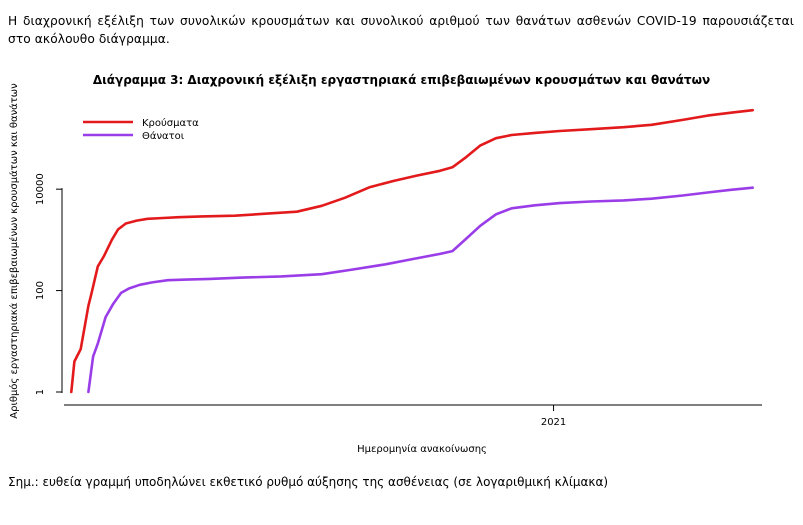 This screenshot has width=803, height=525. Describe the element at coordinates (40, 189) in the screenshot. I see `y-tick-label: 10000` at that location.